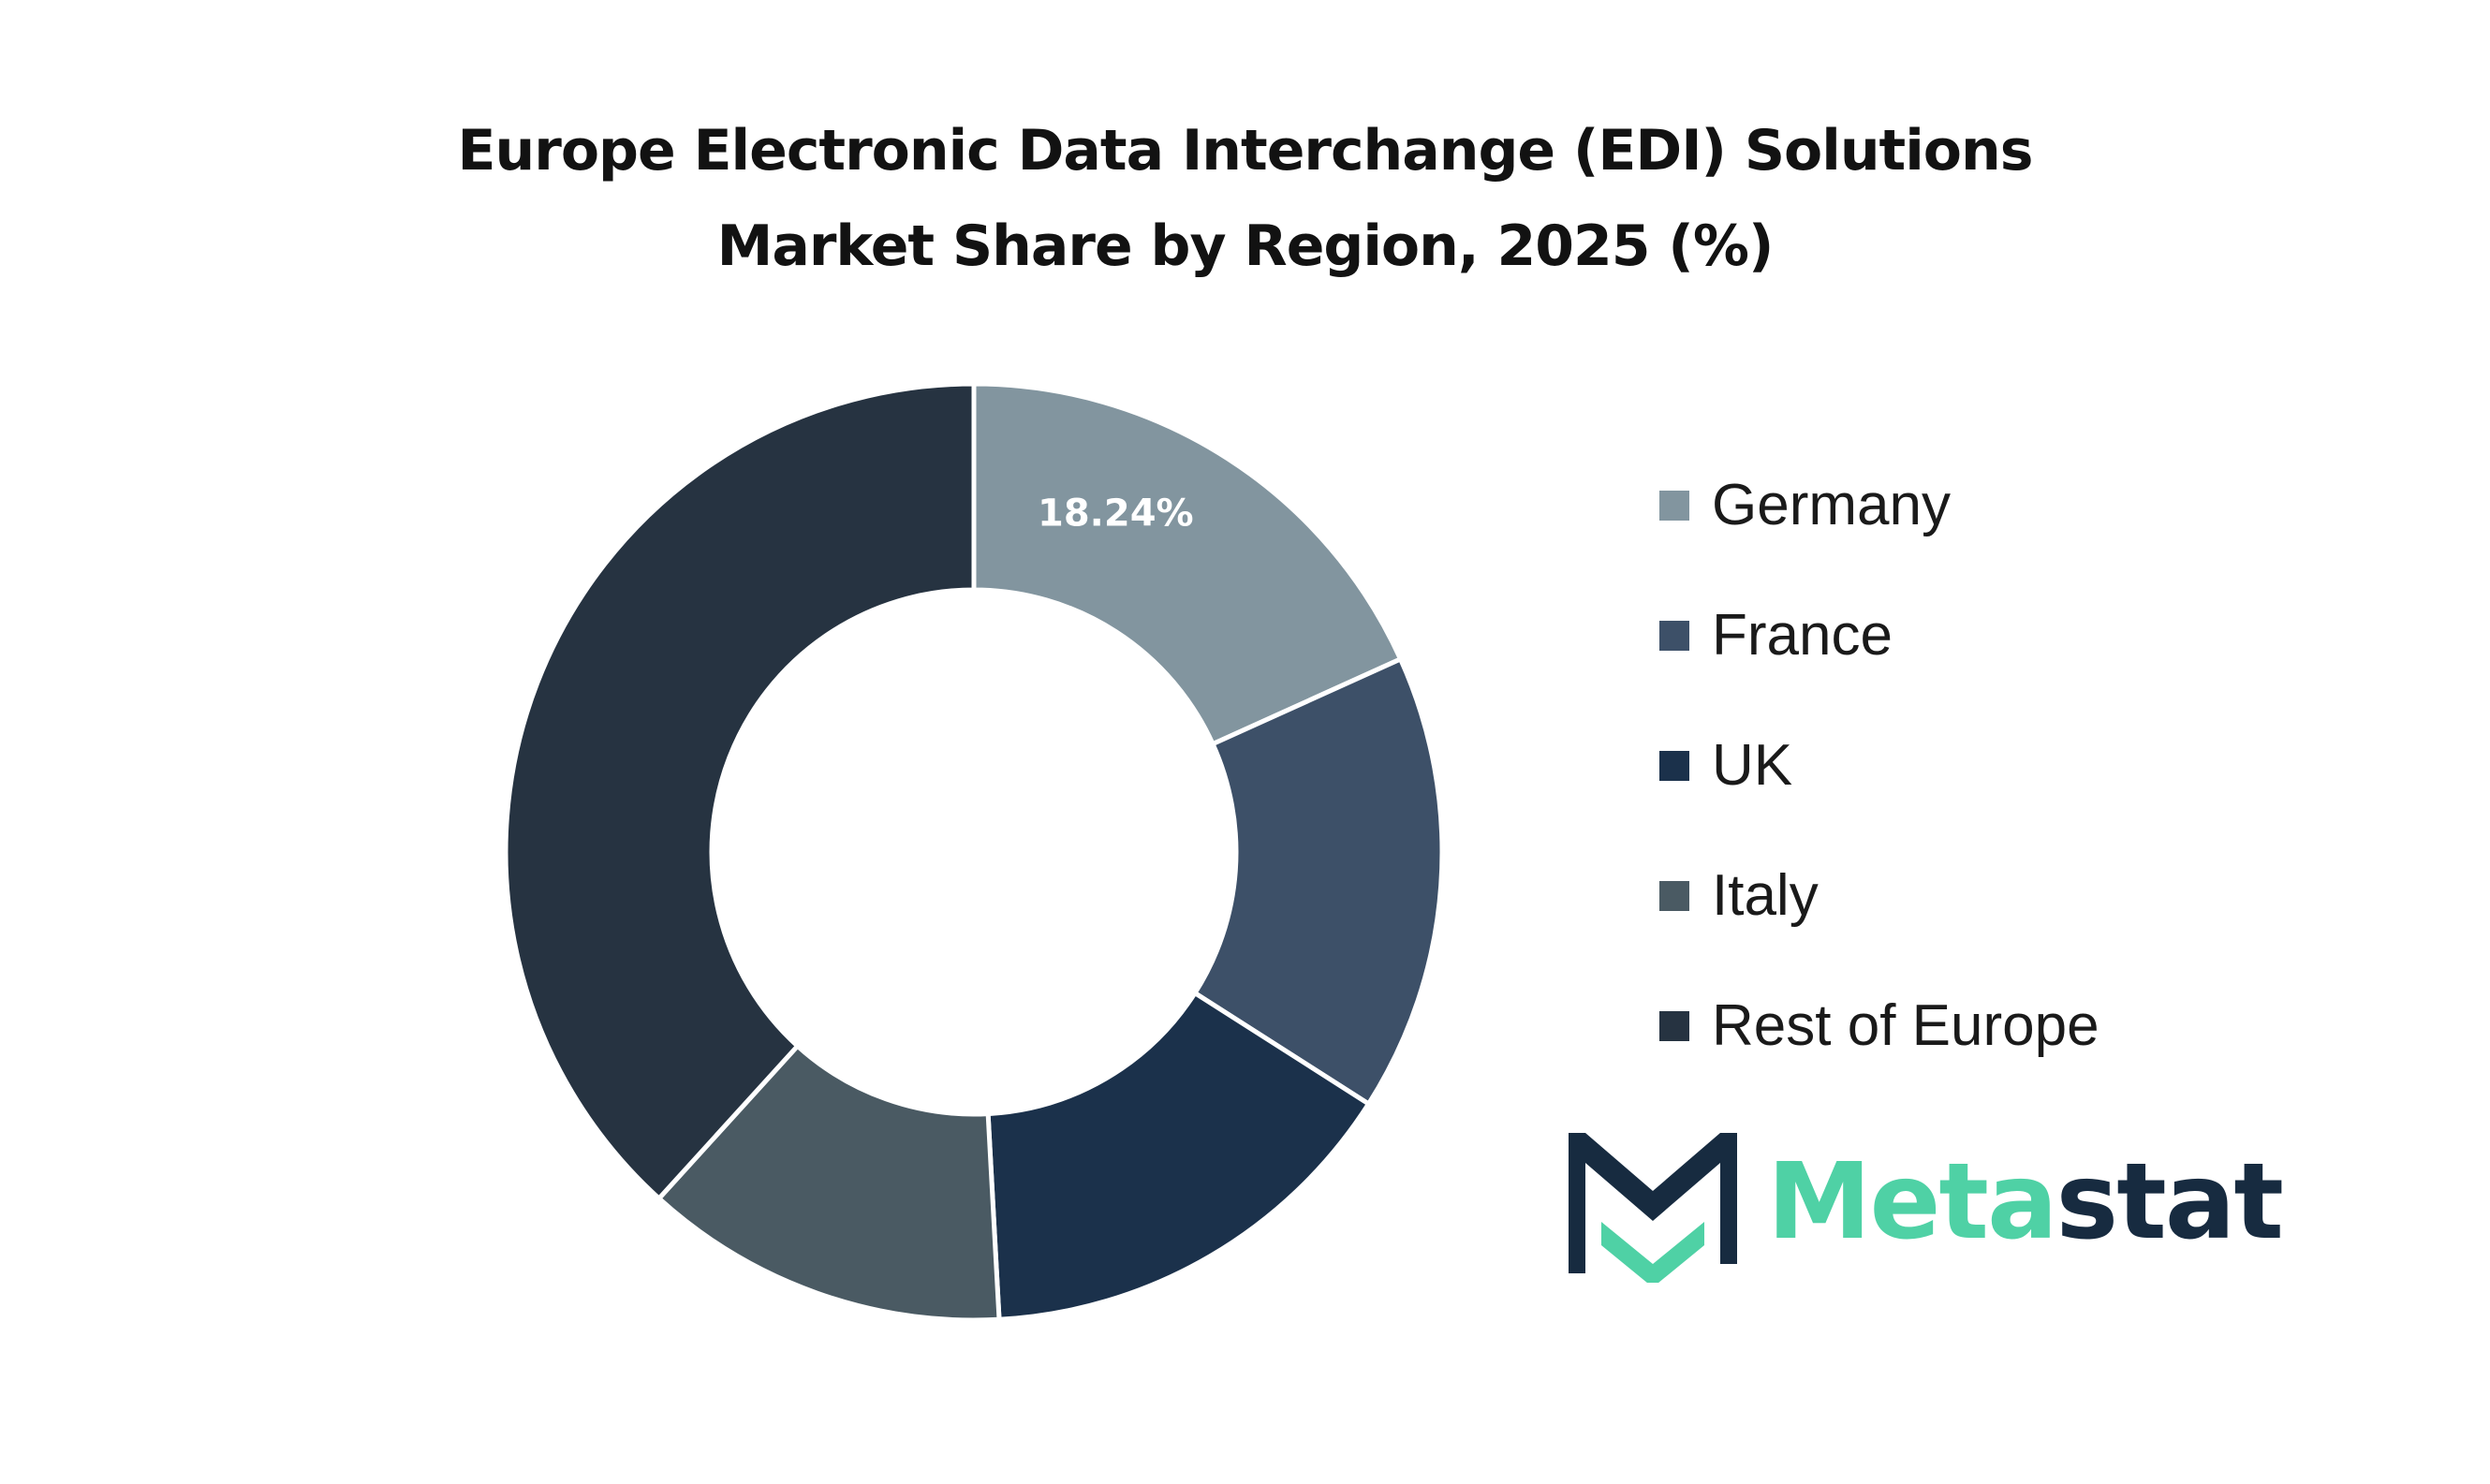 The height and width of the screenshot is (1484, 2490). What do you see at coordinates (1752, 765) in the screenshot?
I see `legend-label-uk: UK` at bounding box center [1752, 765].